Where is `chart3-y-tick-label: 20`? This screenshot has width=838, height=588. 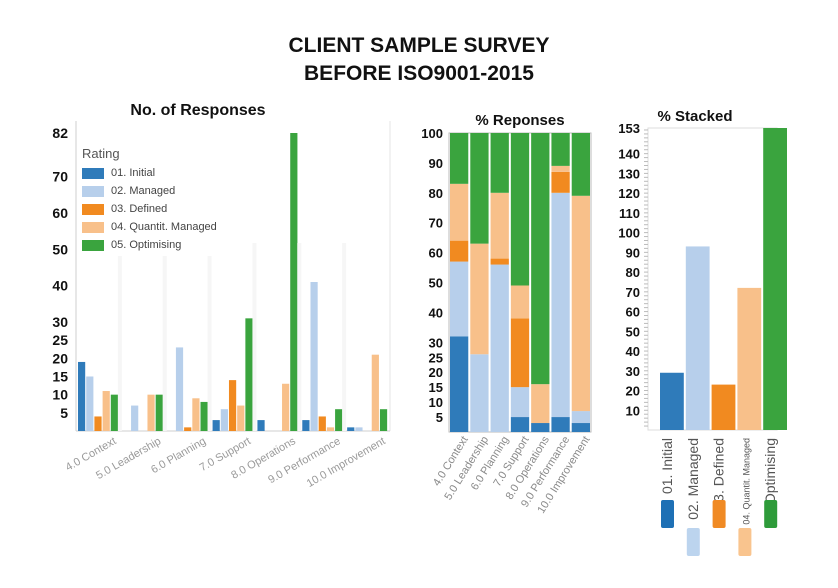
chart3-y-tick-label: 20 is located at coordinates (633, 391).